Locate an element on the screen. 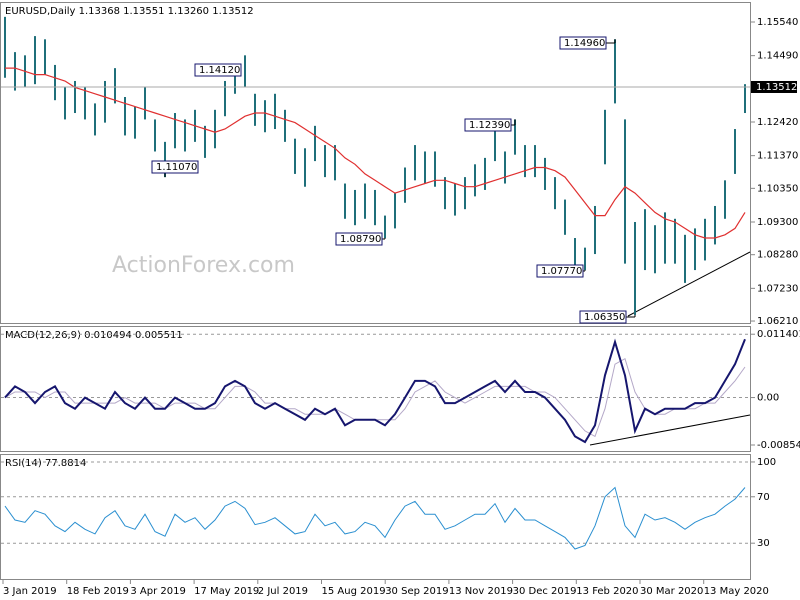  y-tick-label: 1.09300 is located at coordinates (777, 222).